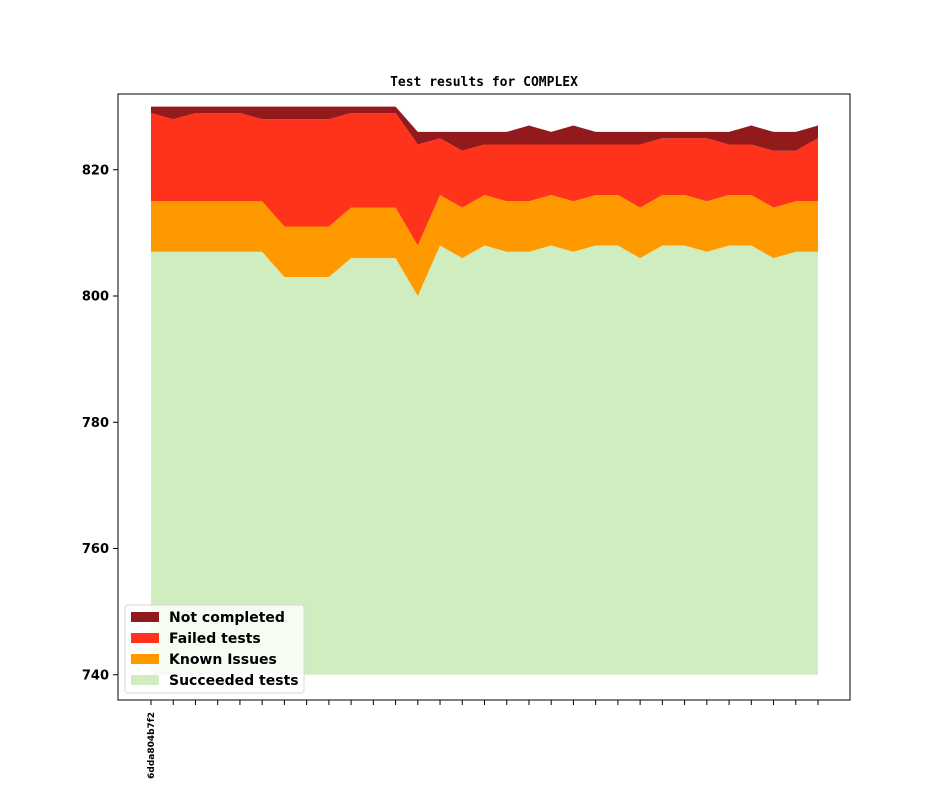  Describe the element at coordinates (484, 82) in the screenshot. I see `chart-title: Test results for COMPLEX` at that location.